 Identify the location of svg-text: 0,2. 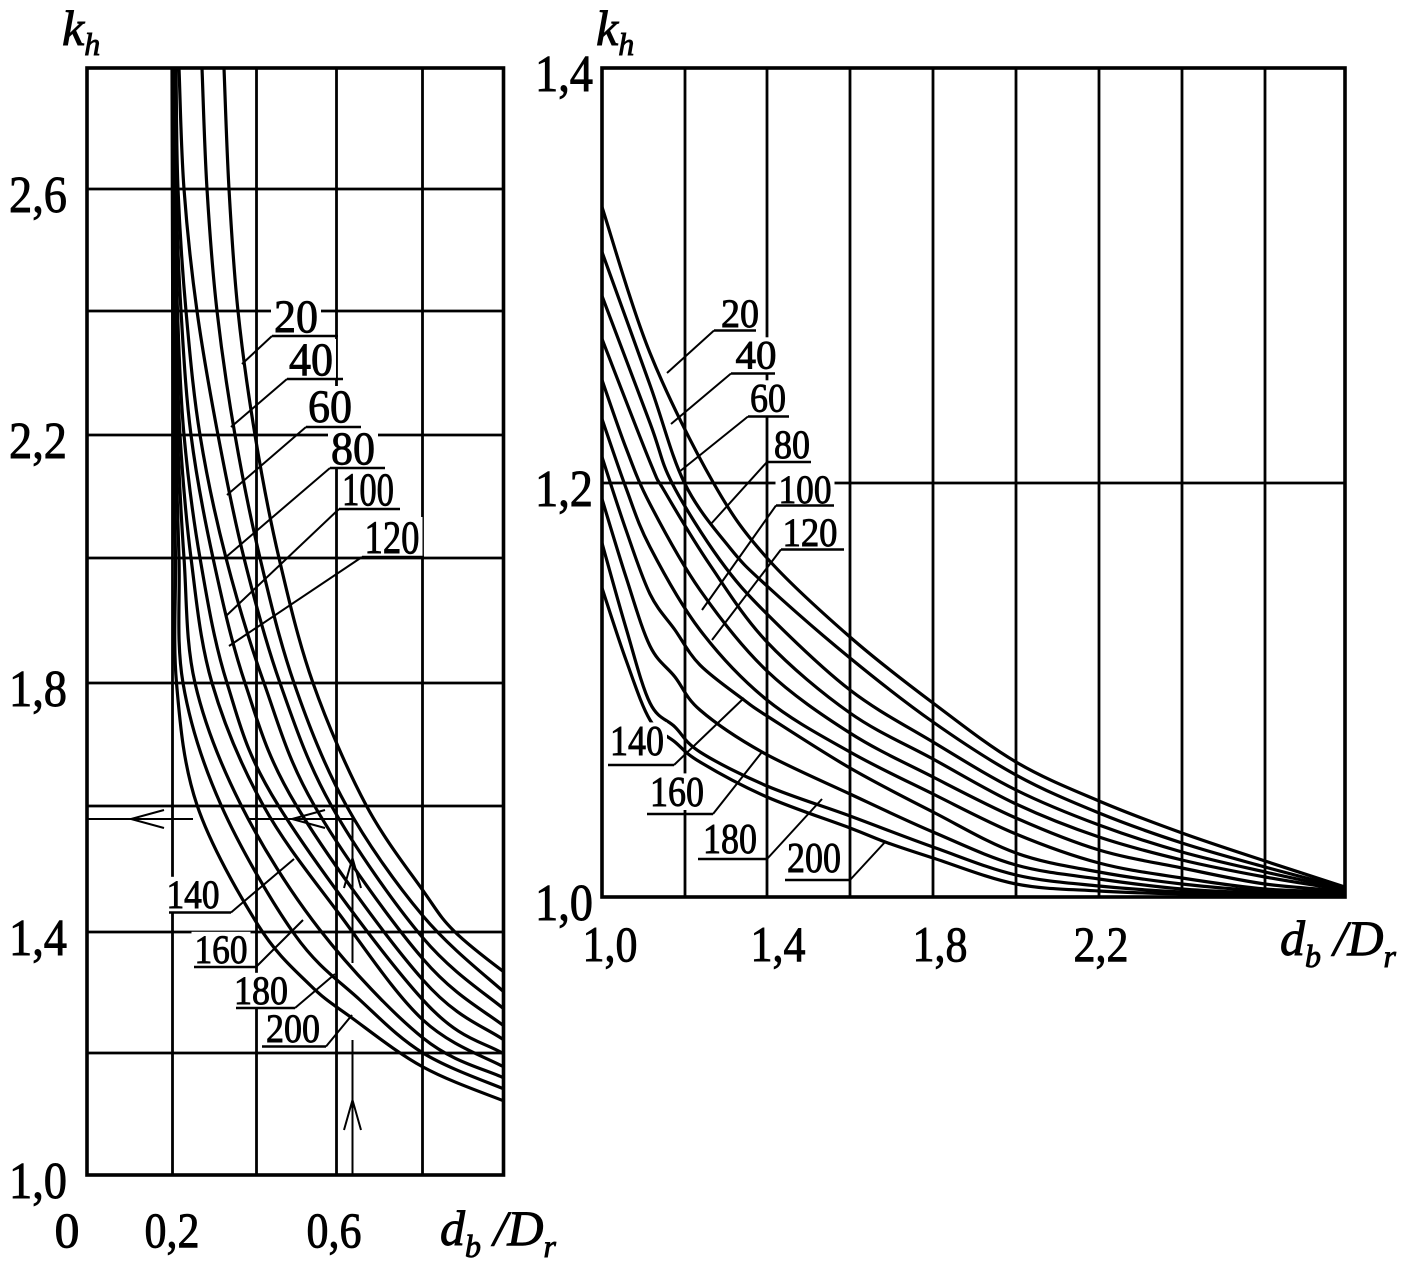
(172, 1230).